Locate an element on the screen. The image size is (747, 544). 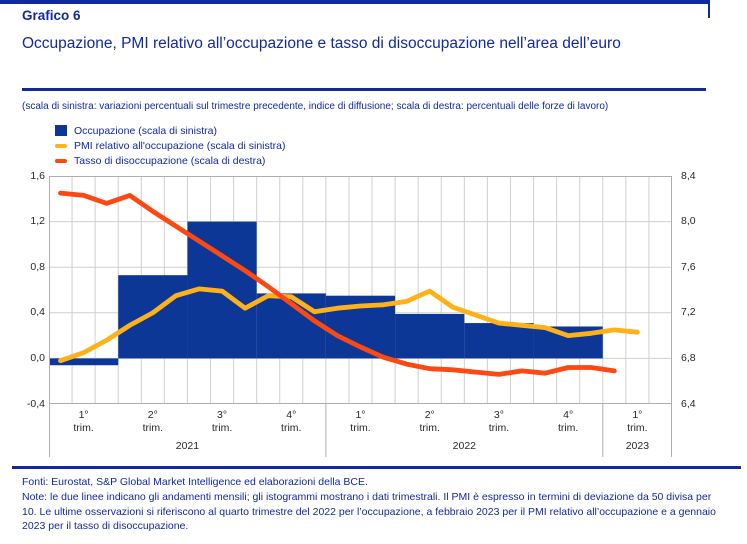
right-axis-tick: 8,4 is located at coordinates (688, 175).